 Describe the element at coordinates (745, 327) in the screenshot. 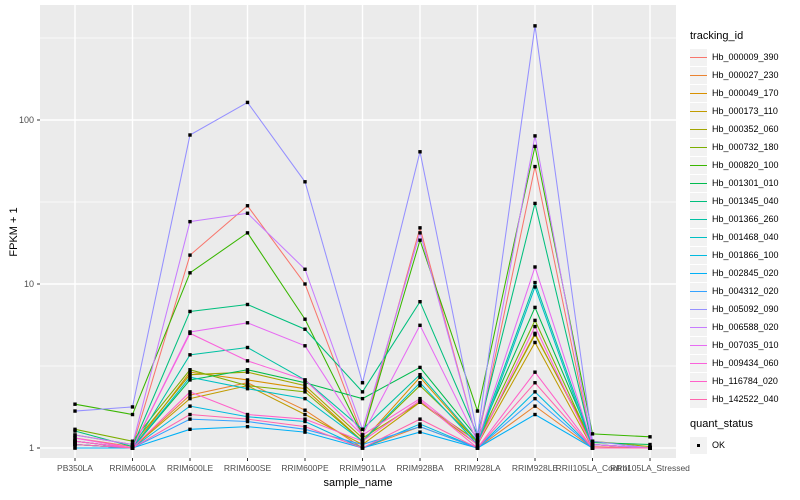

I see `legend-item-label: Hb_006588_020` at that location.